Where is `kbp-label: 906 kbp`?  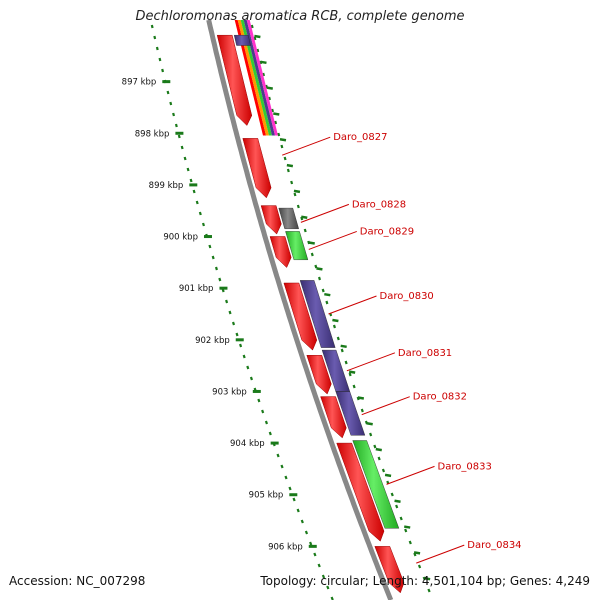
kbp-label: 906 kbp is located at coordinates (285, 547).